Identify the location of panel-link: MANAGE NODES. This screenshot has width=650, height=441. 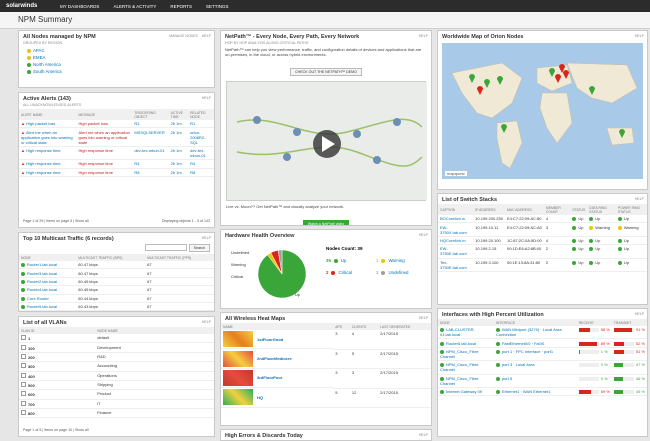
(183, 36).